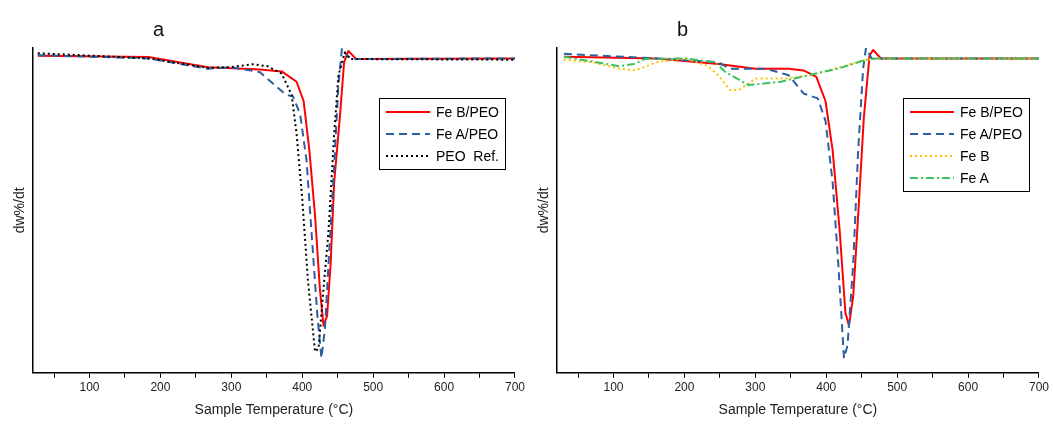  Describe the element at coordinates (683, 29) in the screenshot. I see `chart-title: b` at that location.